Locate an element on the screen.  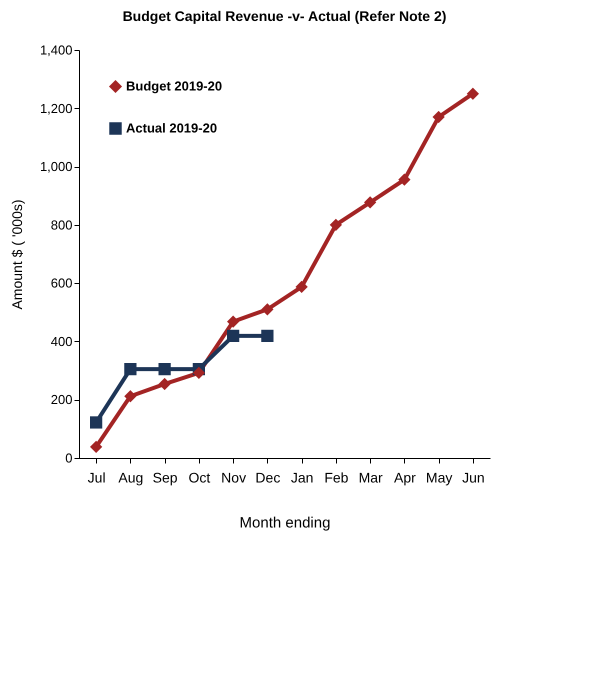
y-axis-title: Amount $ ( '000s) is located at coordinates (16, 254).